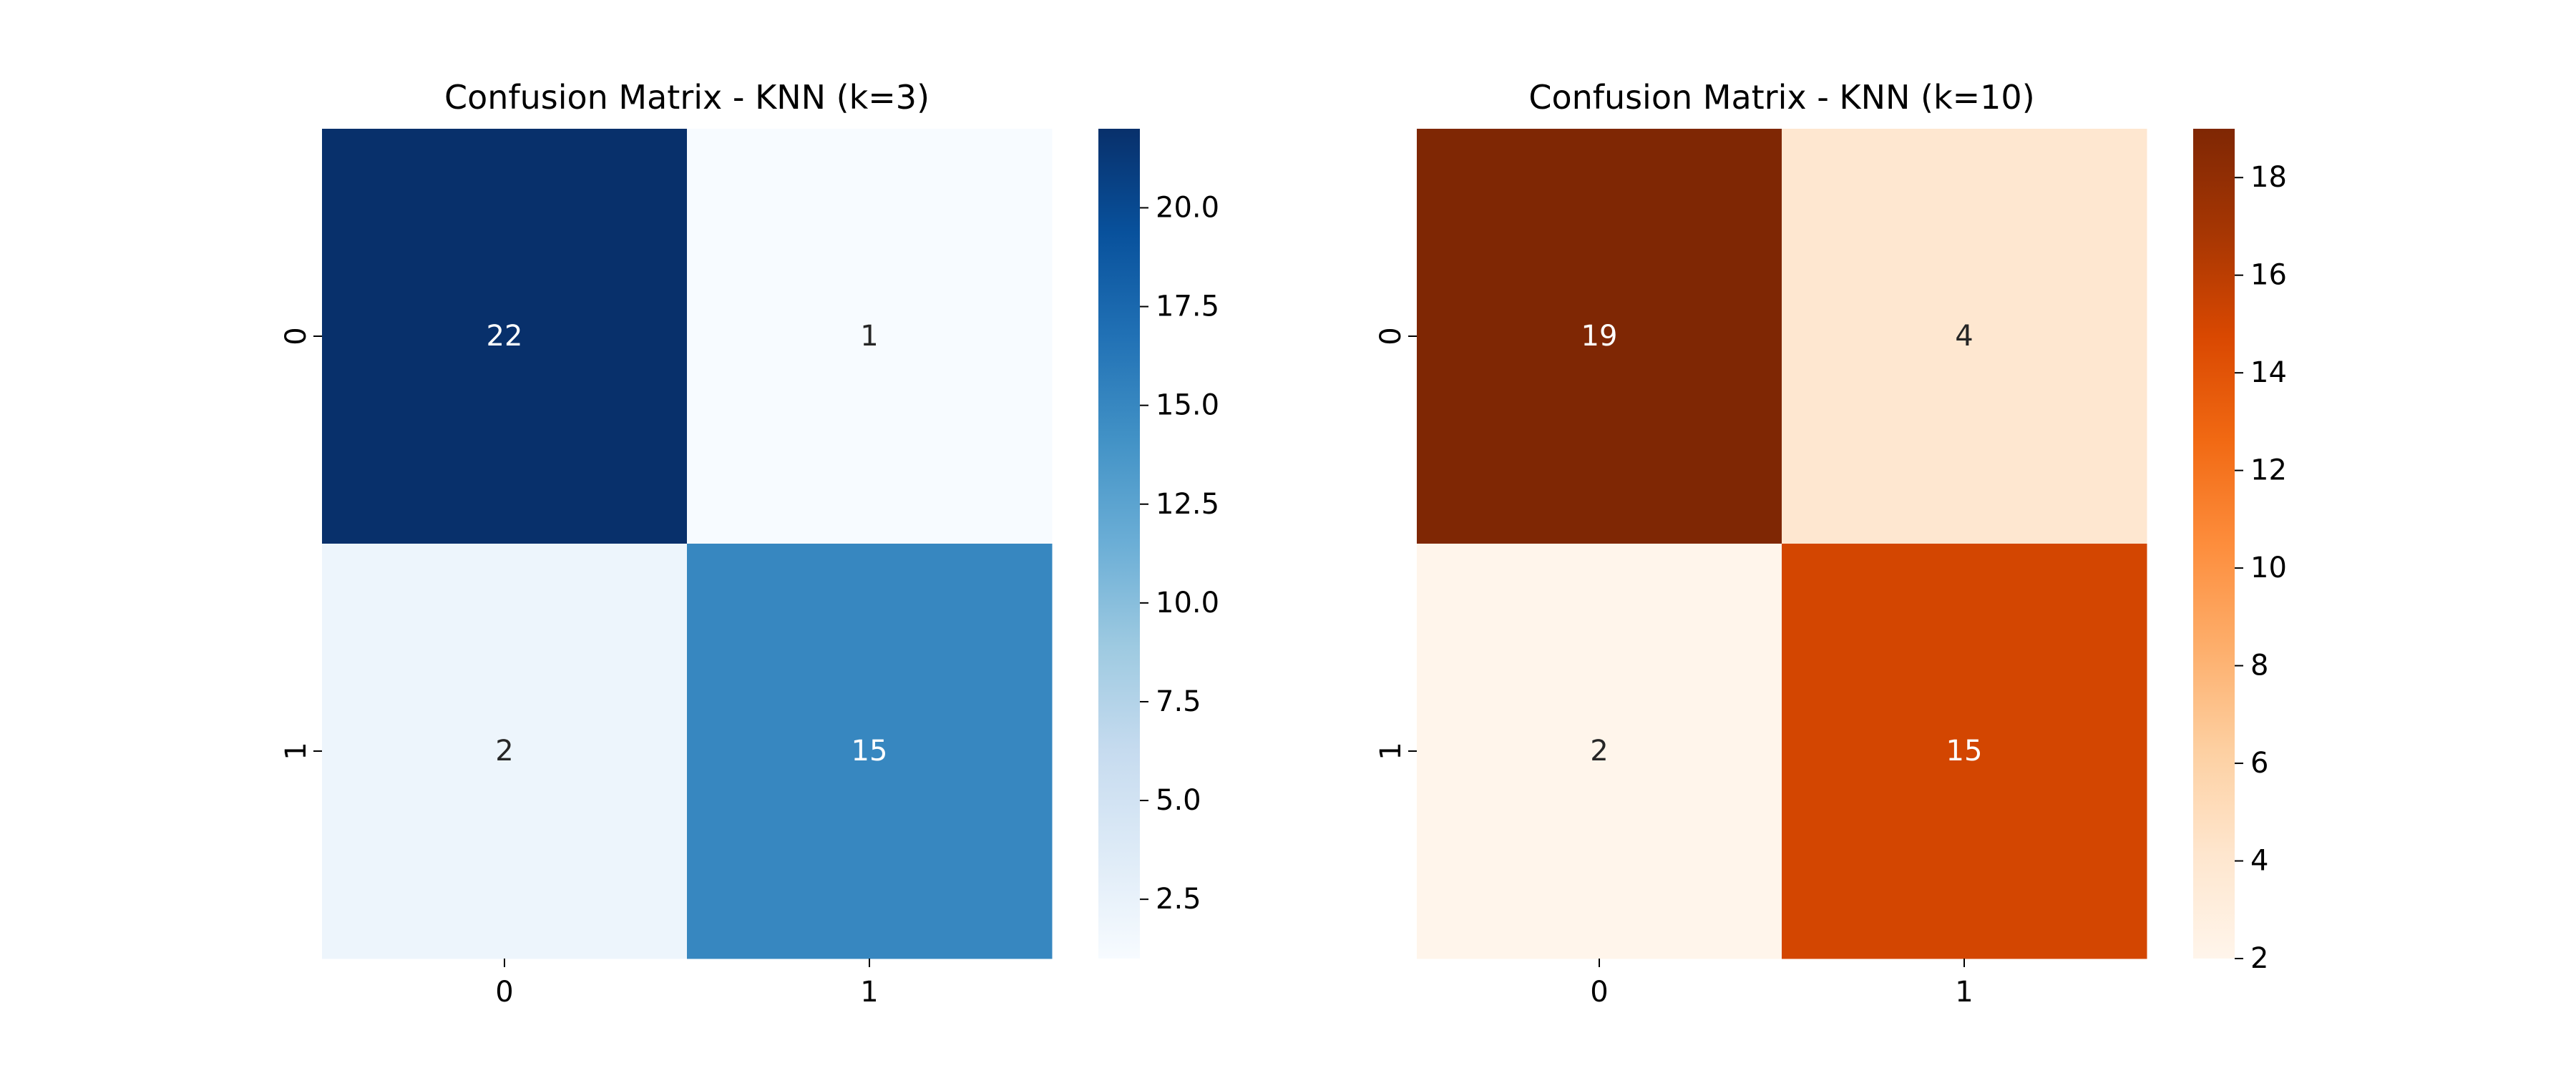 The height and width of the screenshot is (1073, 2576). Describe the element at coordinates (2268, 568) in the screenshot. I see `colorbar-tick-label: 10` at that location.